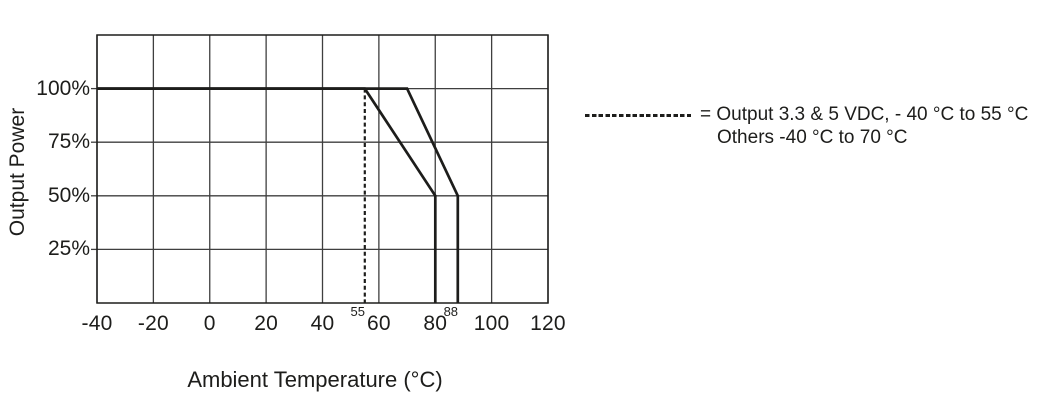 This screenshot has height=405, width=1055. What do you see at coordinates (358, 311) in the screenshot?
I see `x-minor-label: 55` at bounding box center [358, 311].